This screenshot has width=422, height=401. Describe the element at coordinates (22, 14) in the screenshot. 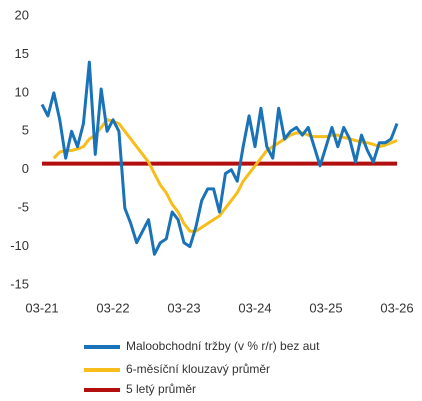

I see `y-tick-label: 20` at that location.